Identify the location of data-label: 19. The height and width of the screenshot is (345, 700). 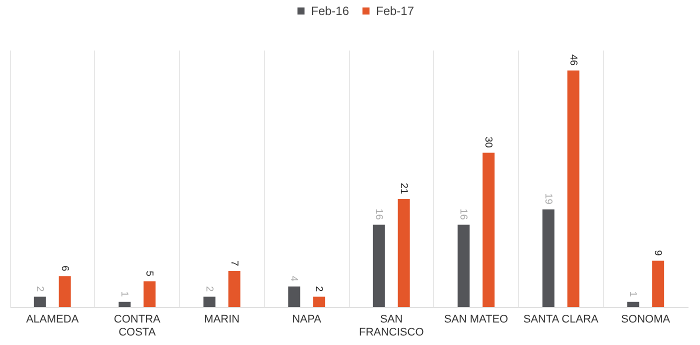
(548, 199).